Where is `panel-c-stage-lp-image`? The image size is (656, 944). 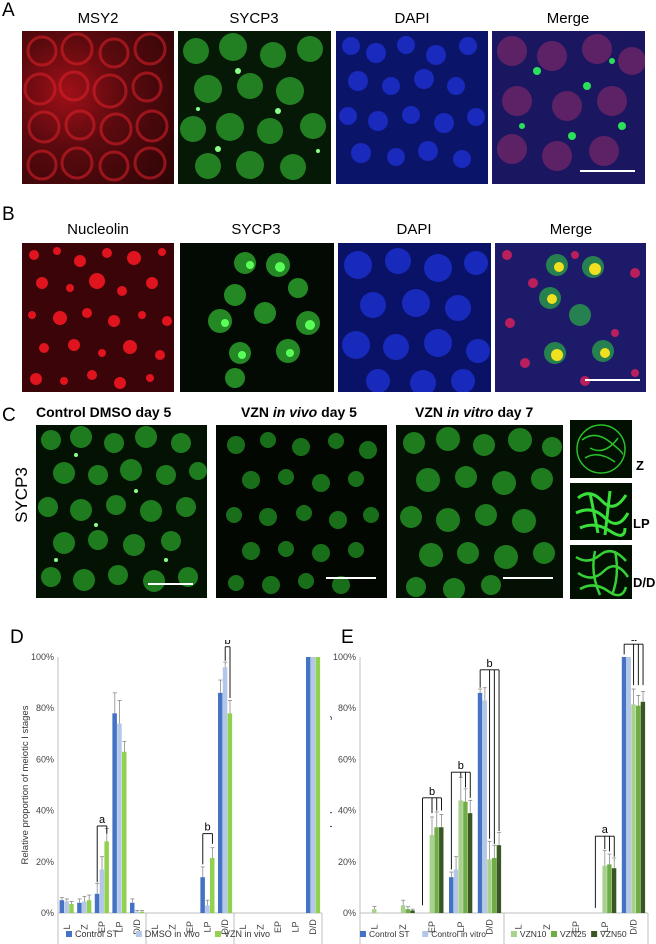 panel-c-stage-lp-image is located at coordinates (601, 511).